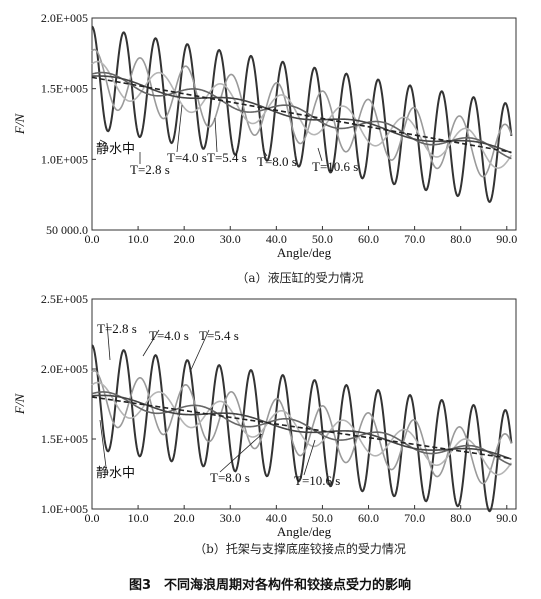 The height and width of the screenshot is (599, 541). I want to click on figure-caption: 图3 不同海浪周期对各构件和铰接点受力的影响, so click(270, 585).